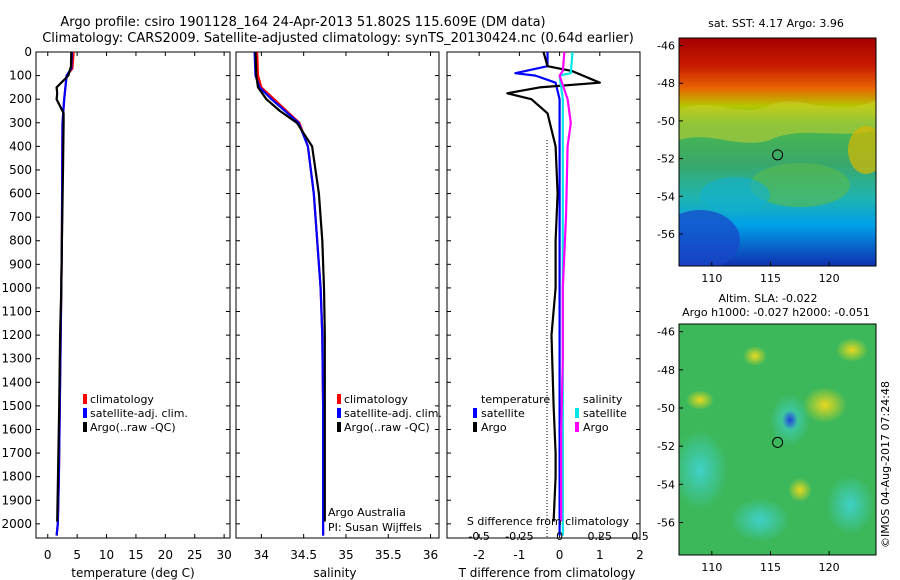 This screenshot has width=900, height=580. I want to click on x-tick-label: 20, so click(165, 555).